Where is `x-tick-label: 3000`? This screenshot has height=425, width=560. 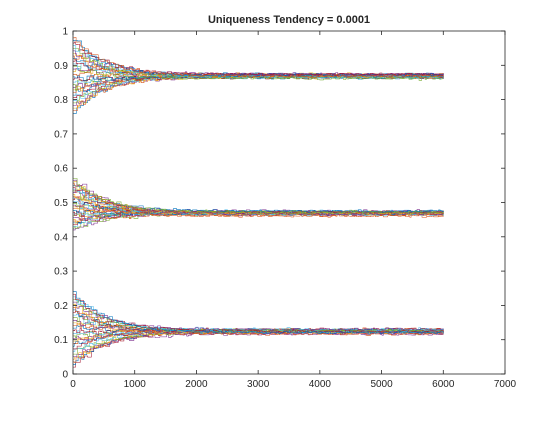 x-tick-label: 3000 is located at coordinates (258, 384).